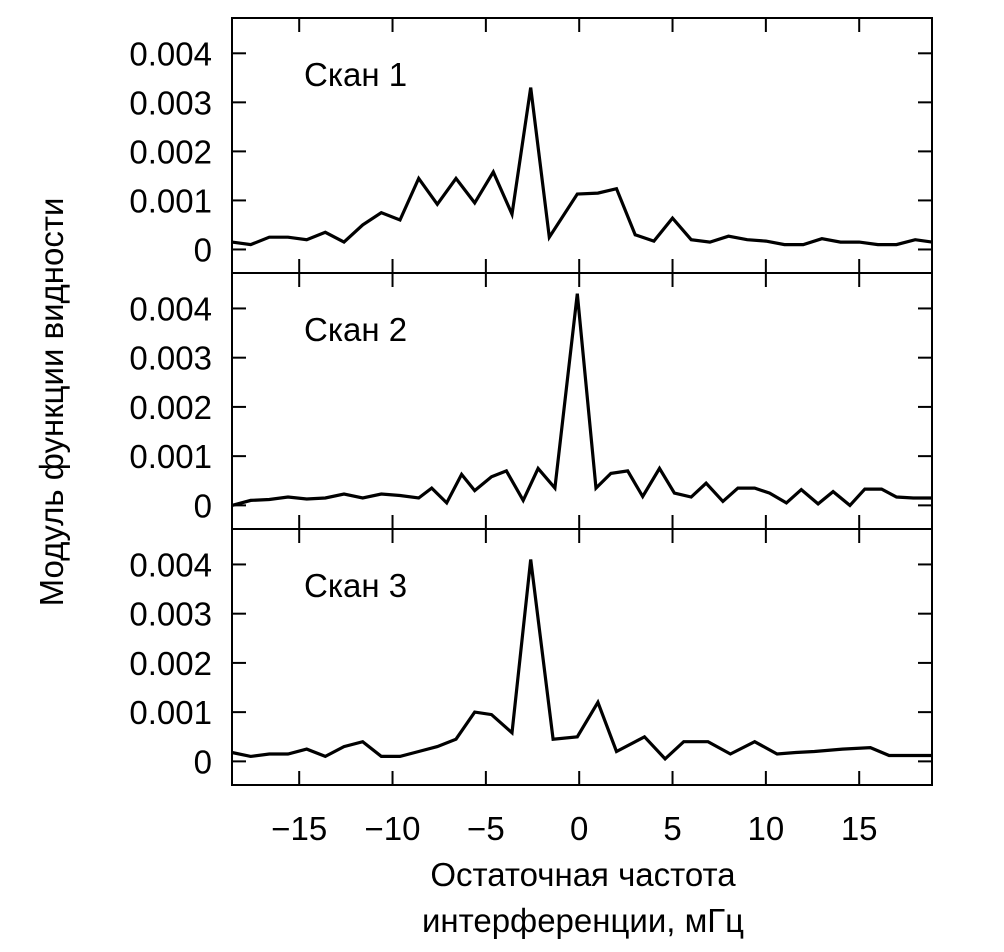 This screenshot has width=1004, height=952. I want to click on x-tick-label: 10, so click(766, 828).